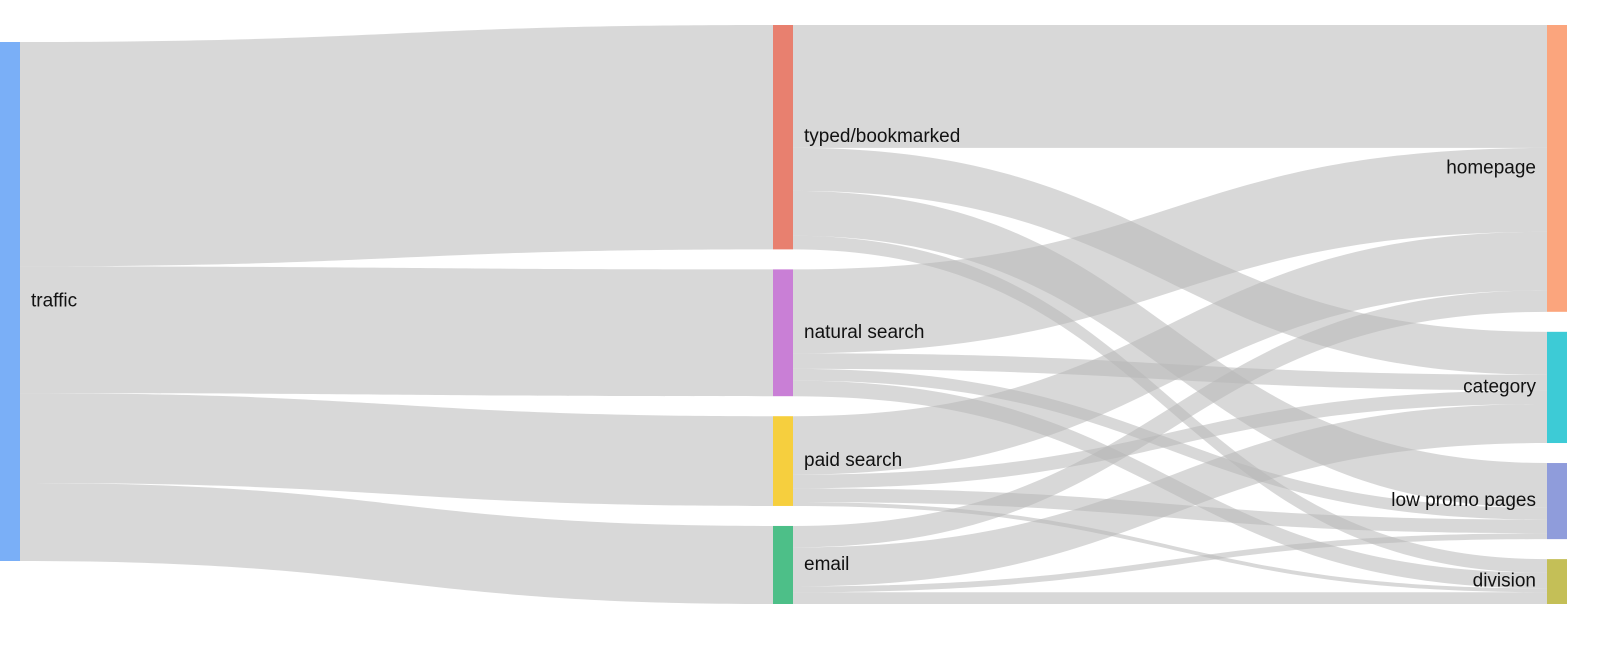 This screenshot has height=648, width=1601. I want to click on node-label-lowpromo: low promo pages, so click(1463, 500).